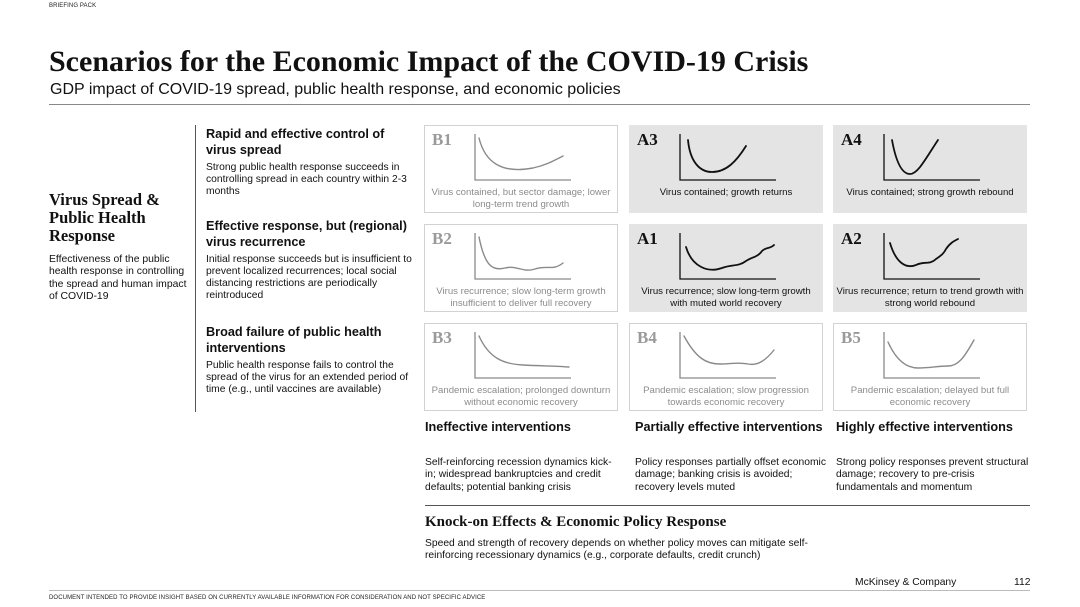 Image resolution: width=1080 pixels, height=607 pixels. Describe the element at coordinates (726, 192) in the screenshot. I see `scenario-caption: Virus contained; growth returns` at that location.